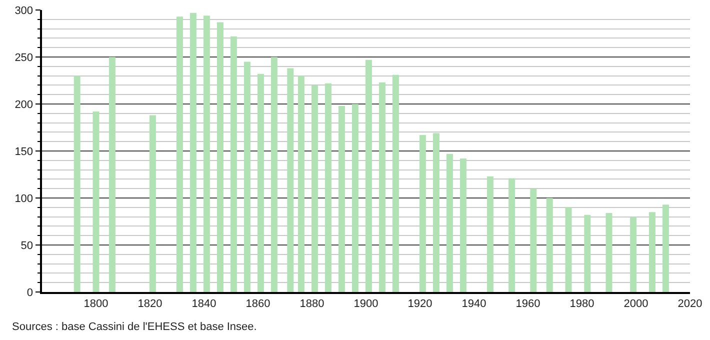 The height and width of the screenshot is (340, 710). Describe the element at coordinates (582, 304) in the screenshot. I see `x-tick-label: 1980` at that location.